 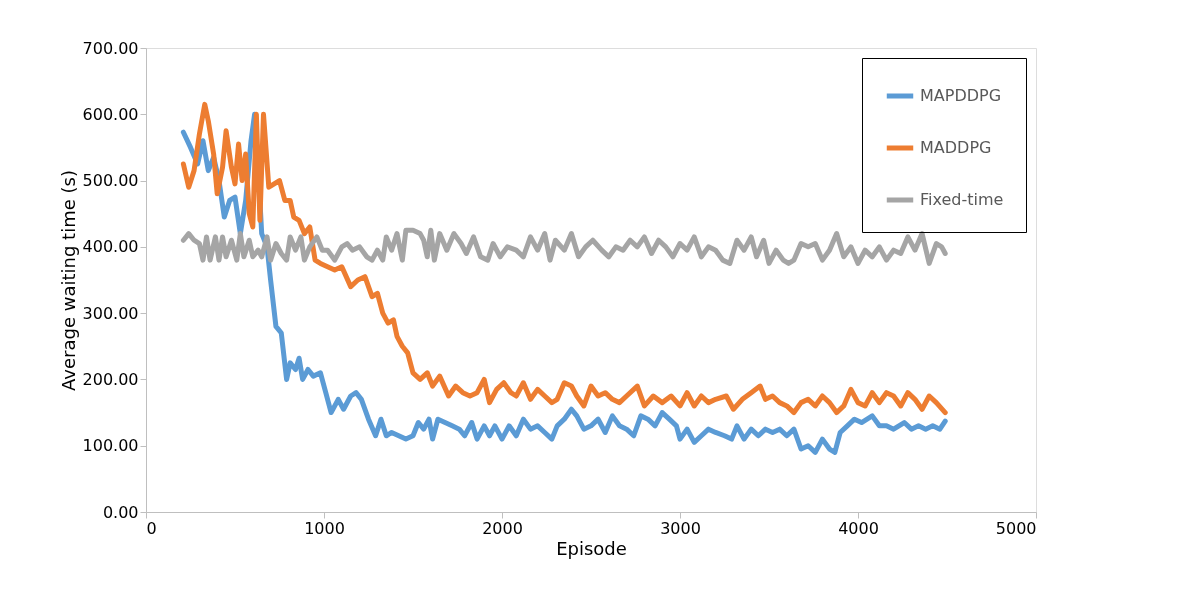 I want to click on y-tick-label: 400.00, so click(x=110, y=247).